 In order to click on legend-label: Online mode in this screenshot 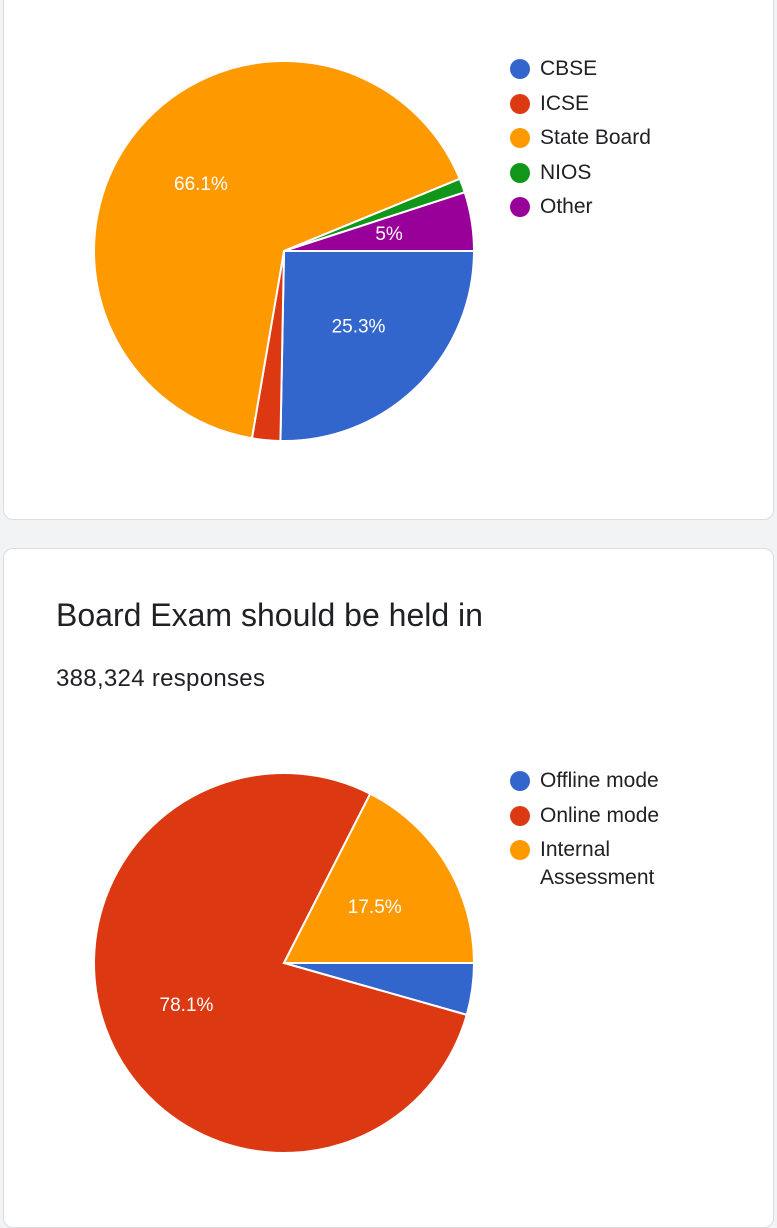, I will do `click(600, 815)`.